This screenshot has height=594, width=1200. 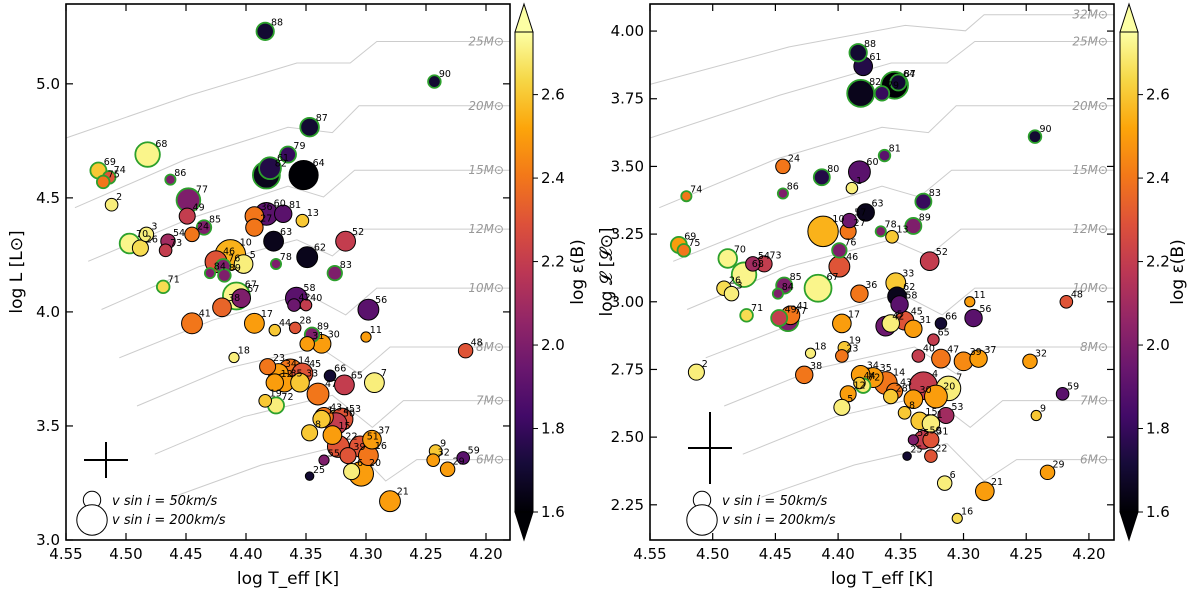 What do you see at coordinates (870, 376) in the screenshot?
I see `star-id-label: 44` at bounding box center [870, 376].